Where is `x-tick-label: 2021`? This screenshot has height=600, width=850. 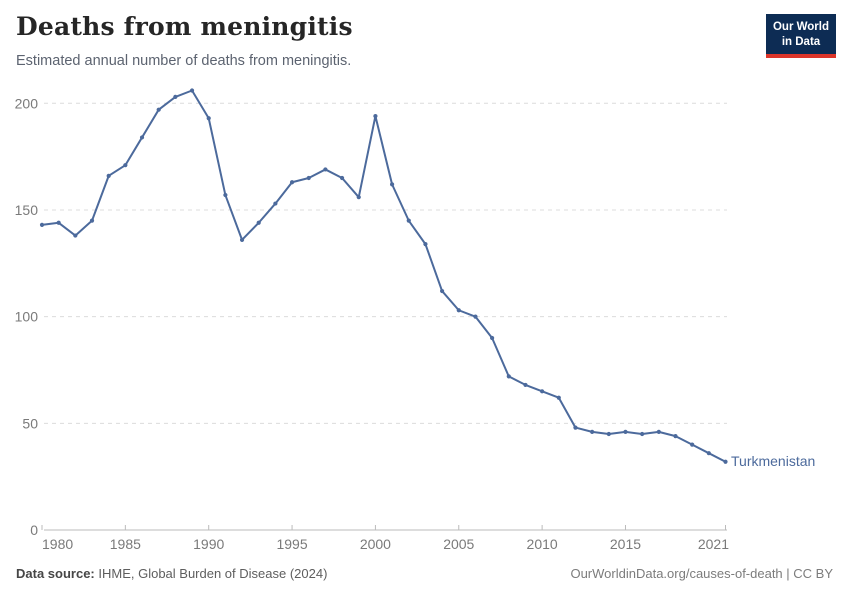 x-tick-label: 2021 is located at coordinates (713, 544).